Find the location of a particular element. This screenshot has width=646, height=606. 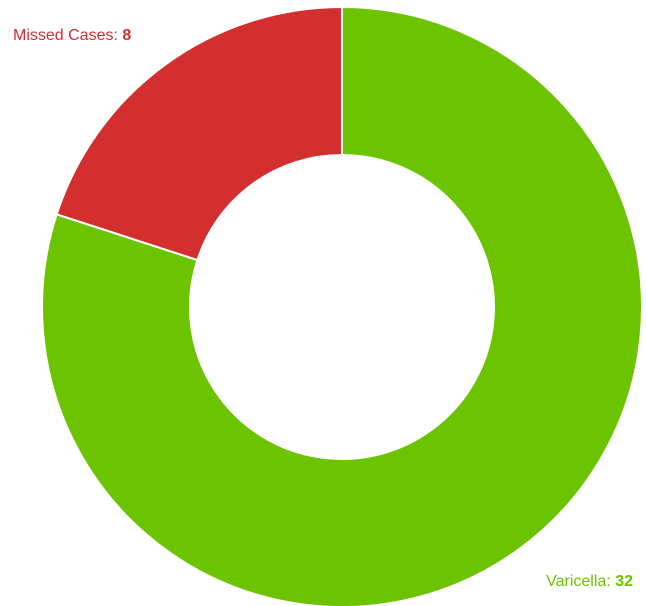

label-varicella-value: 32 is located at coordinates (624, 581).